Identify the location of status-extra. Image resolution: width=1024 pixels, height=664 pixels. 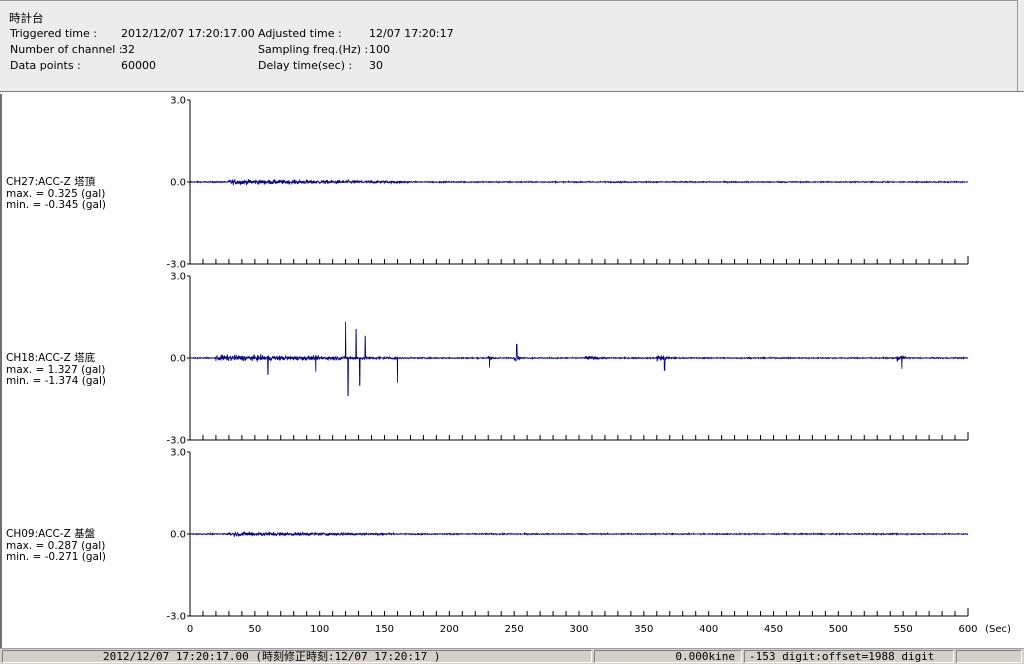
(989, 656).